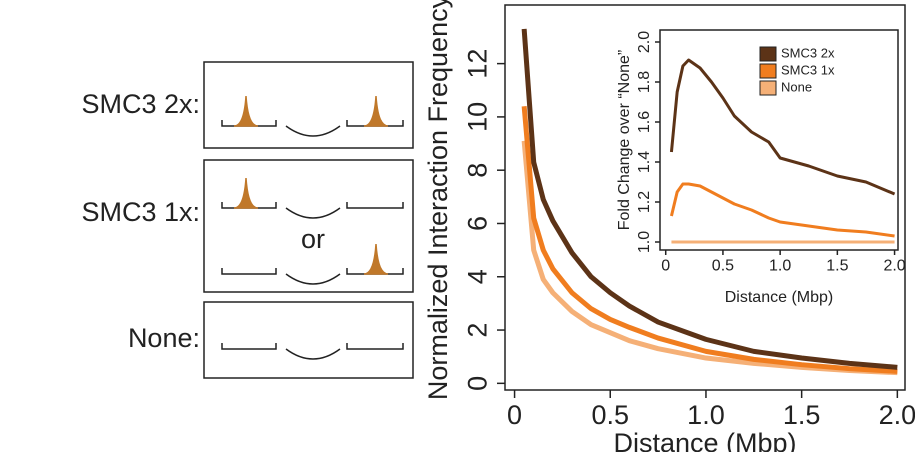 The width and height of the screenshot is (915, 452). I want to click on y-tick-label: 1.8, so click(644, 82).